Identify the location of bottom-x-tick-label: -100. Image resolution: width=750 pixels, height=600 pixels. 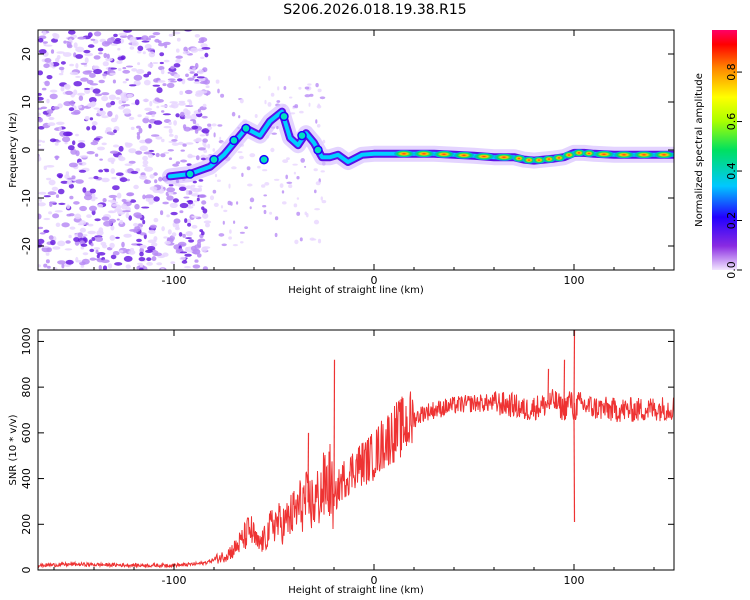
(174, 580).